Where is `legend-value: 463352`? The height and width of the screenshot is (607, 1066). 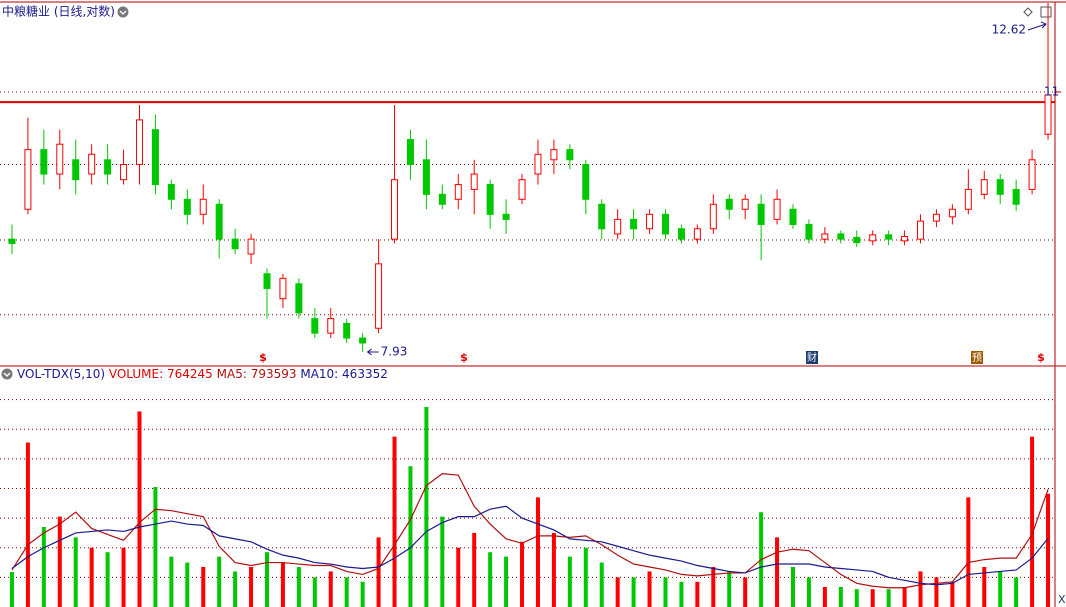
legend-value: 463352 is located at coordinates (365, 374).